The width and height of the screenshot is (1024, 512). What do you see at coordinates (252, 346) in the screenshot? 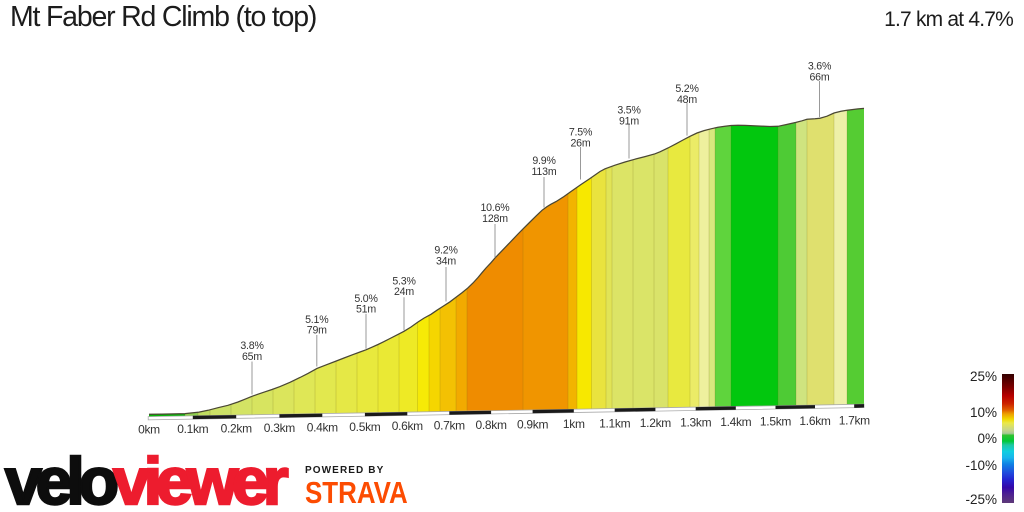
I see `svg-text: 3.8%` at bounding box center [252, 346].